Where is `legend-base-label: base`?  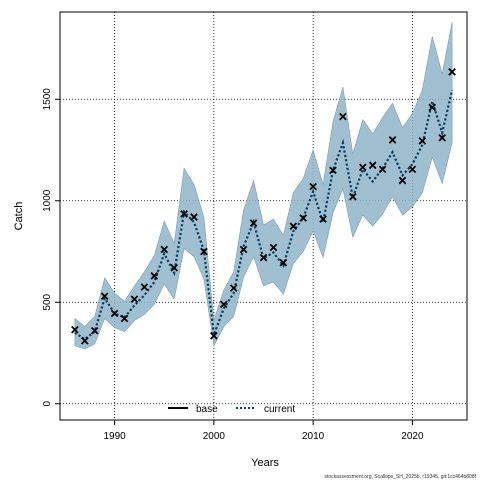
legend-base-label: base is located at coordinates (207, 409).